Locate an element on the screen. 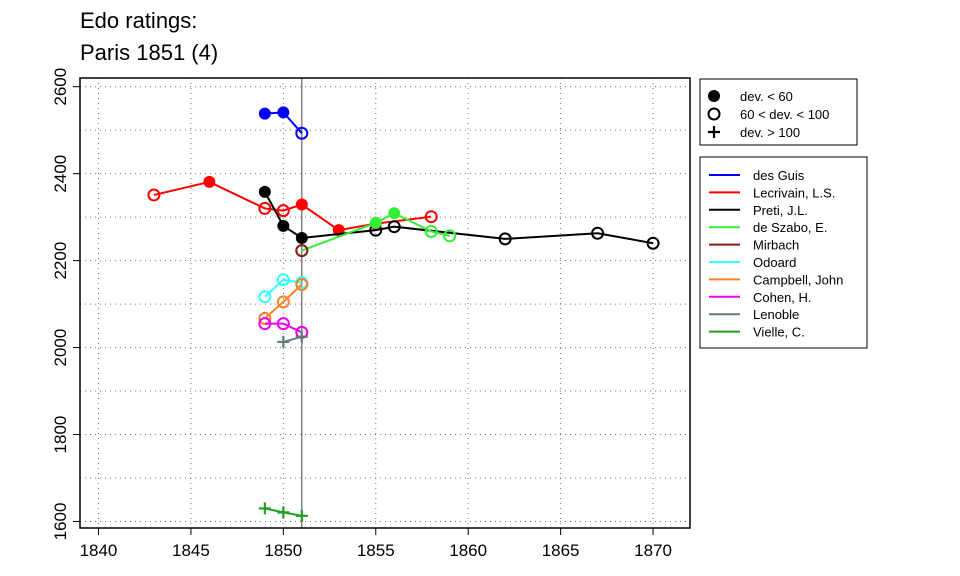  y-tick-label: 2000 is located at coordinates (60, 348).